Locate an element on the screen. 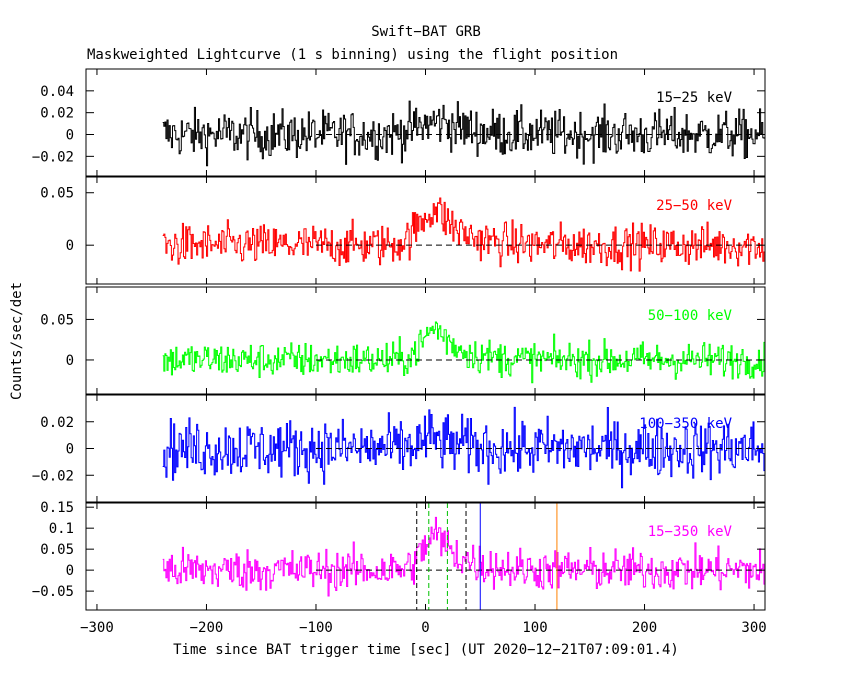 The height and width of the screenshot is (680, 850). x-tick-label-4: 0 is located at coordinates (425, 628).